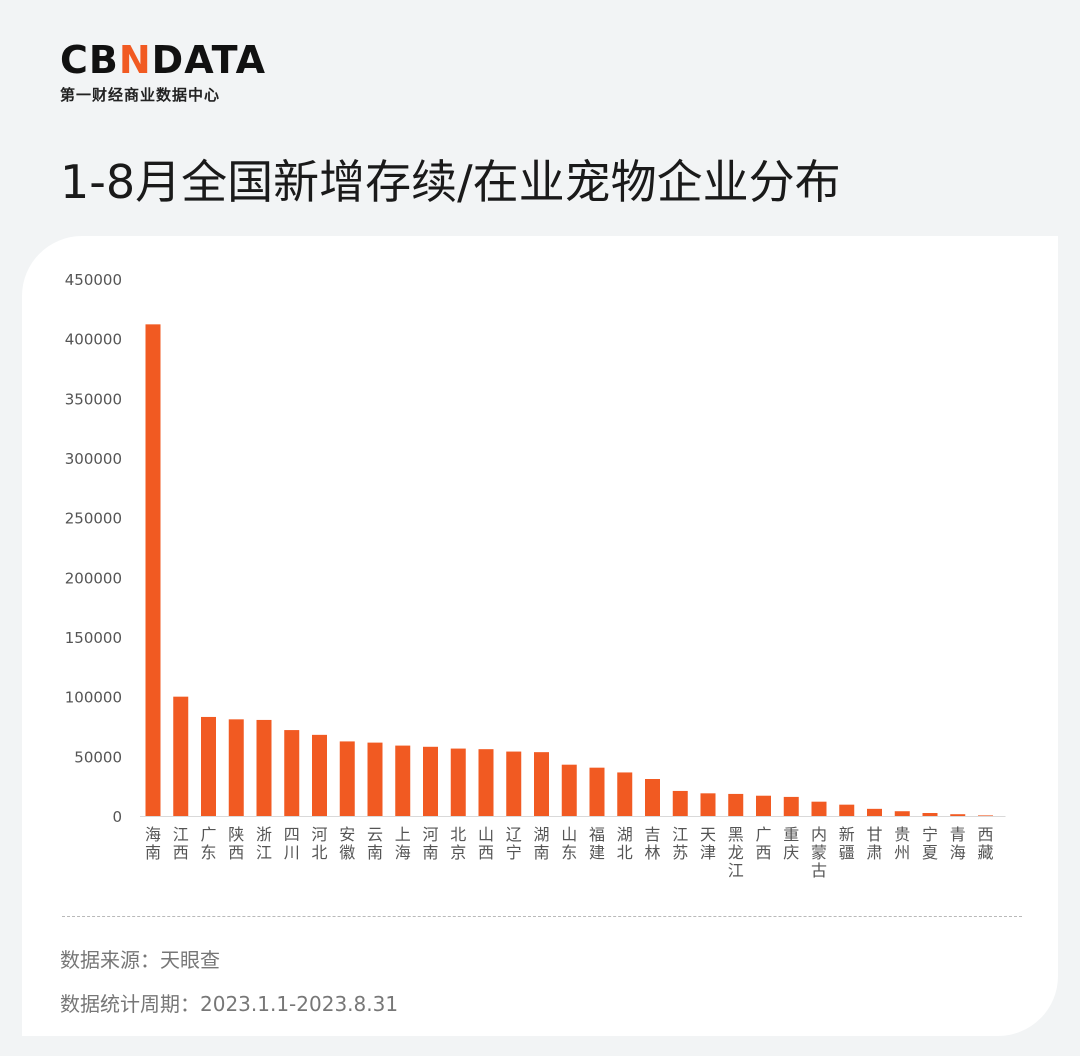  I want to click on x-tick-label: 内, so click(819, 834).